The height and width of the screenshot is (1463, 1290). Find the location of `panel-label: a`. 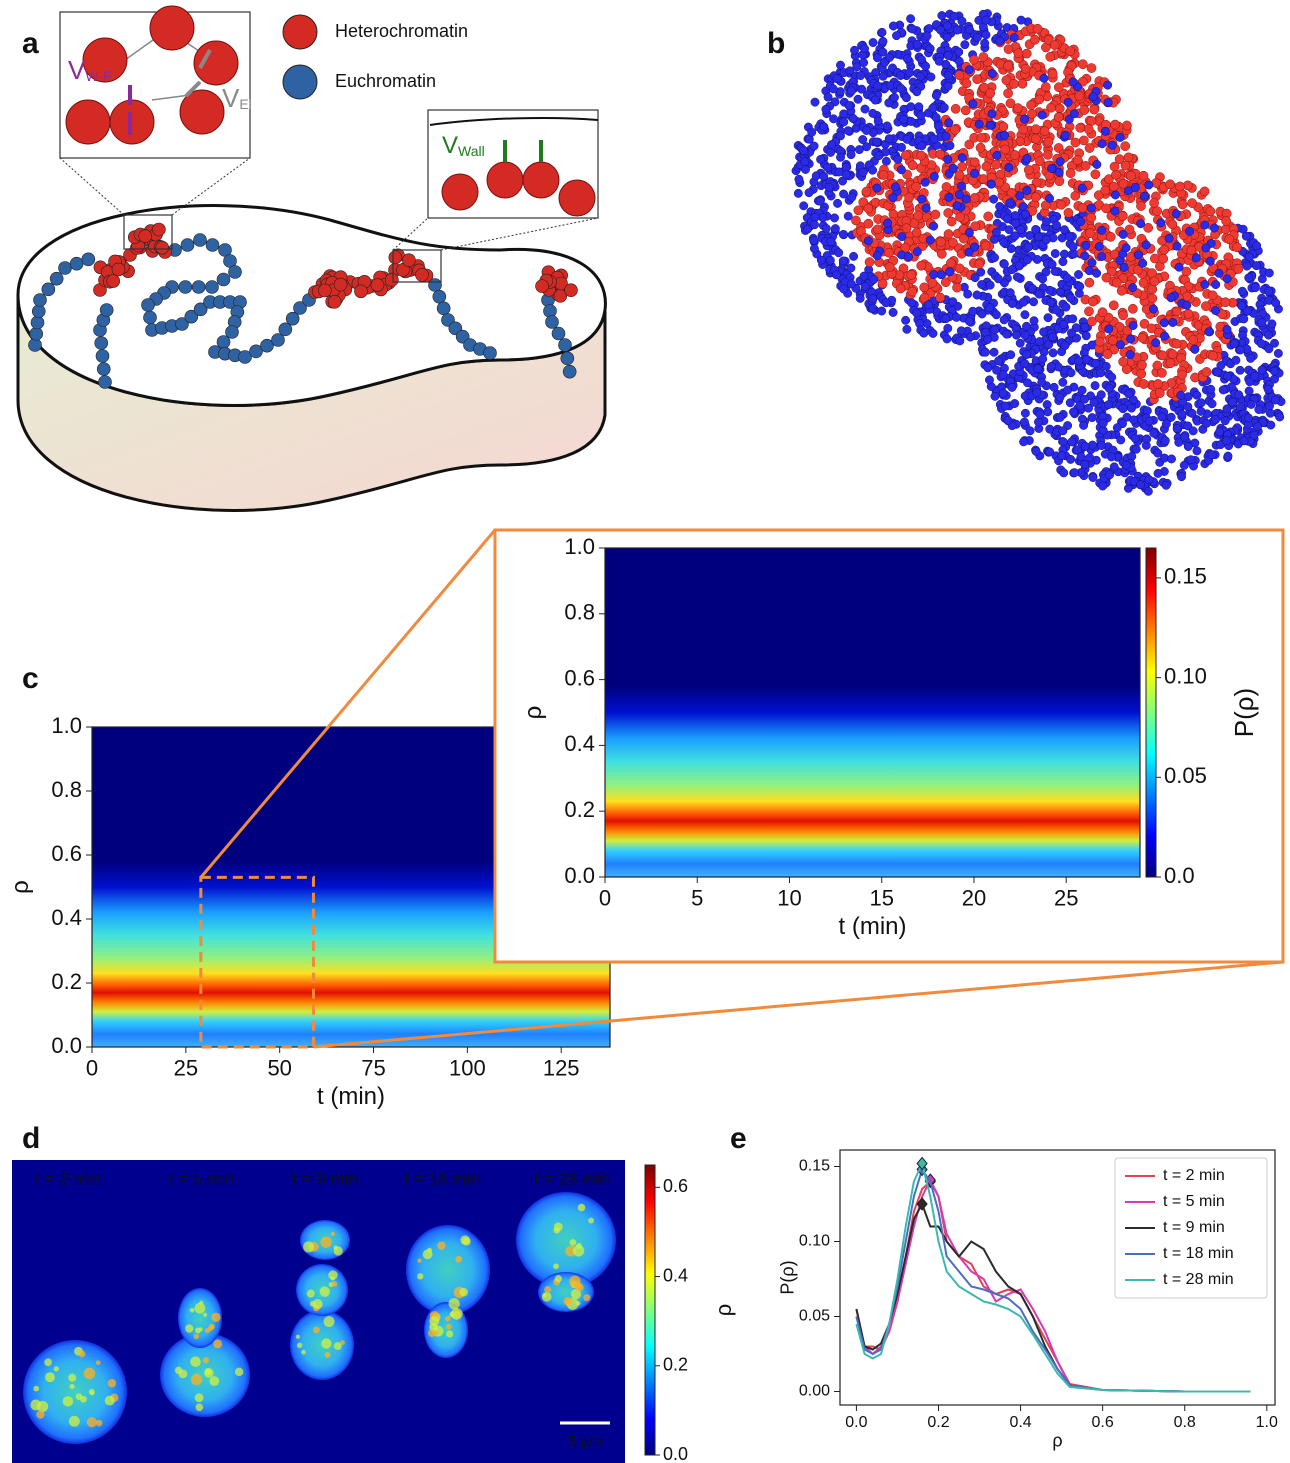

panel-label: a is located at coordinates (30, 43).